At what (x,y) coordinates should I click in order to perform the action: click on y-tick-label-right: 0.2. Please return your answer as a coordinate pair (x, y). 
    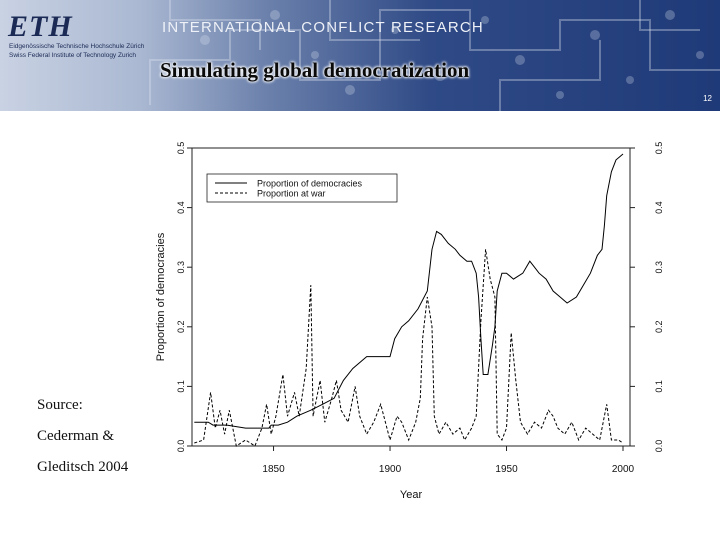
    Looking at the image, I should click on (659, 327).